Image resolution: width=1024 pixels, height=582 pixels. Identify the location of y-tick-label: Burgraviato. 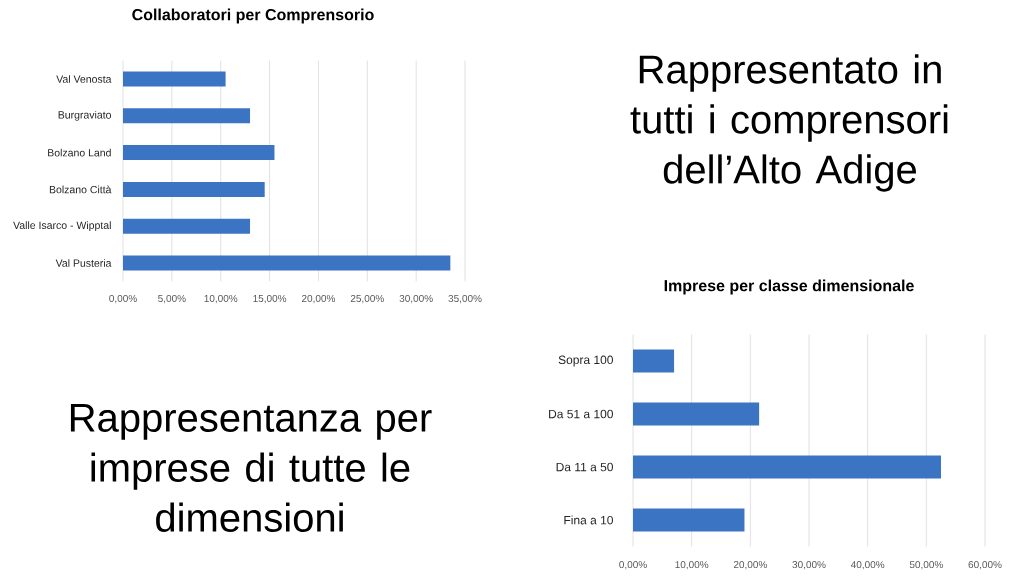
(85, 115).